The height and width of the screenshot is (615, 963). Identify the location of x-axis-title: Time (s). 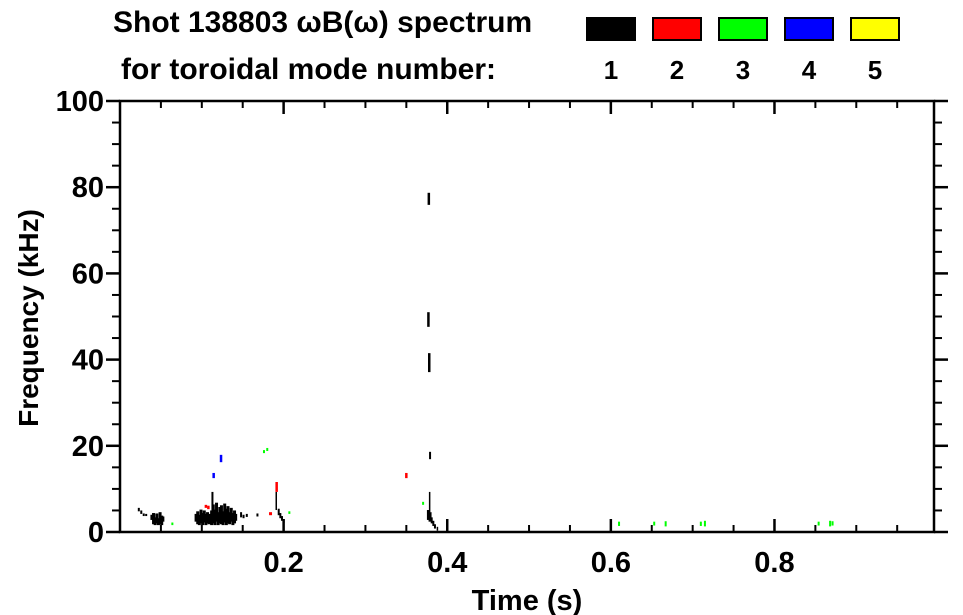
(527, 600).